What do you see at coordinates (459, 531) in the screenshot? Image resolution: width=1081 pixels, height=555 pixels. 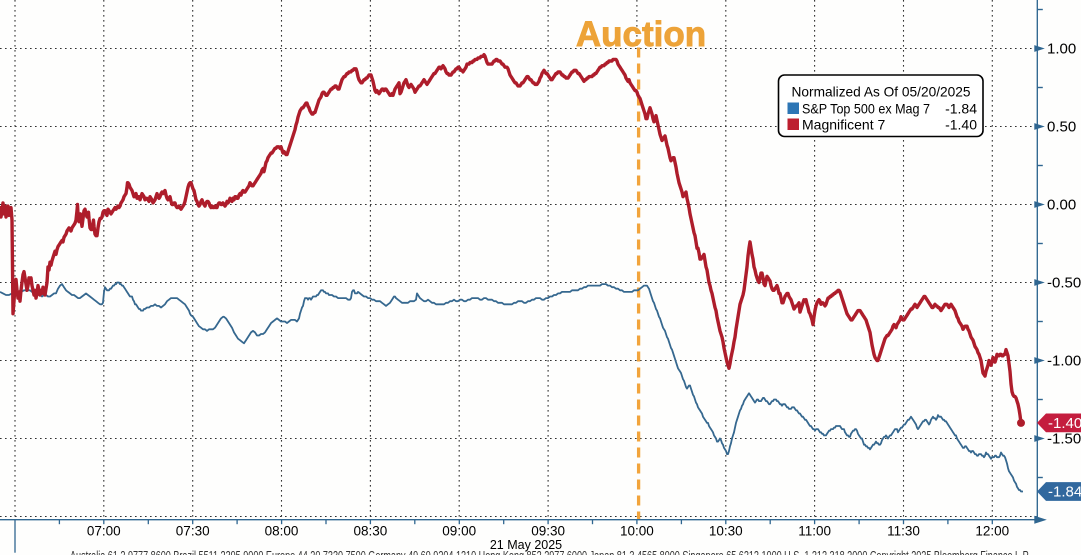 I see `svg-text: 09:00` at bounding box center [459, 531].